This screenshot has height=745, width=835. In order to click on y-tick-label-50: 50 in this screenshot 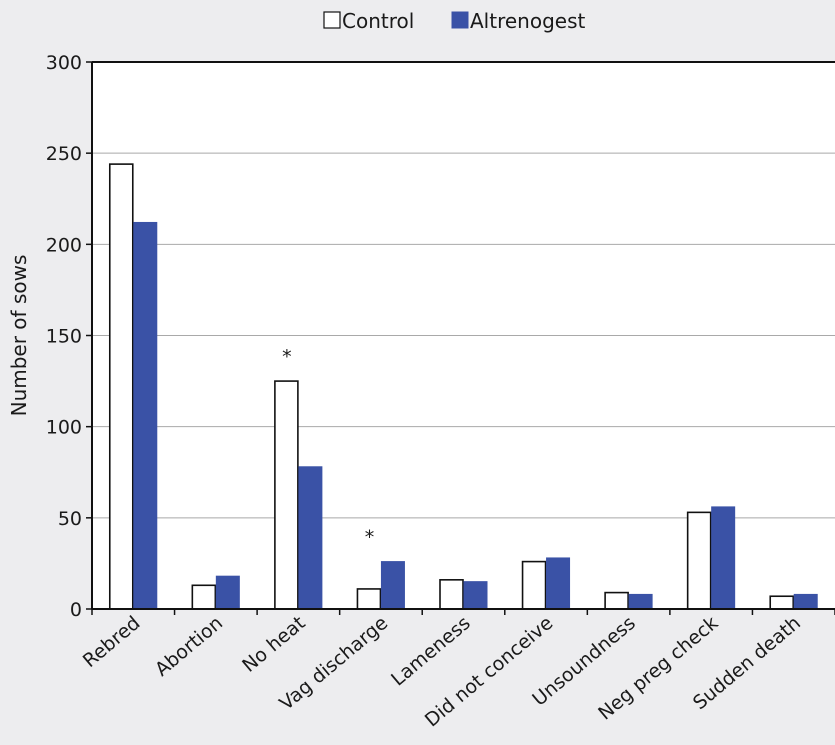, I will do `click(70, 519)`.